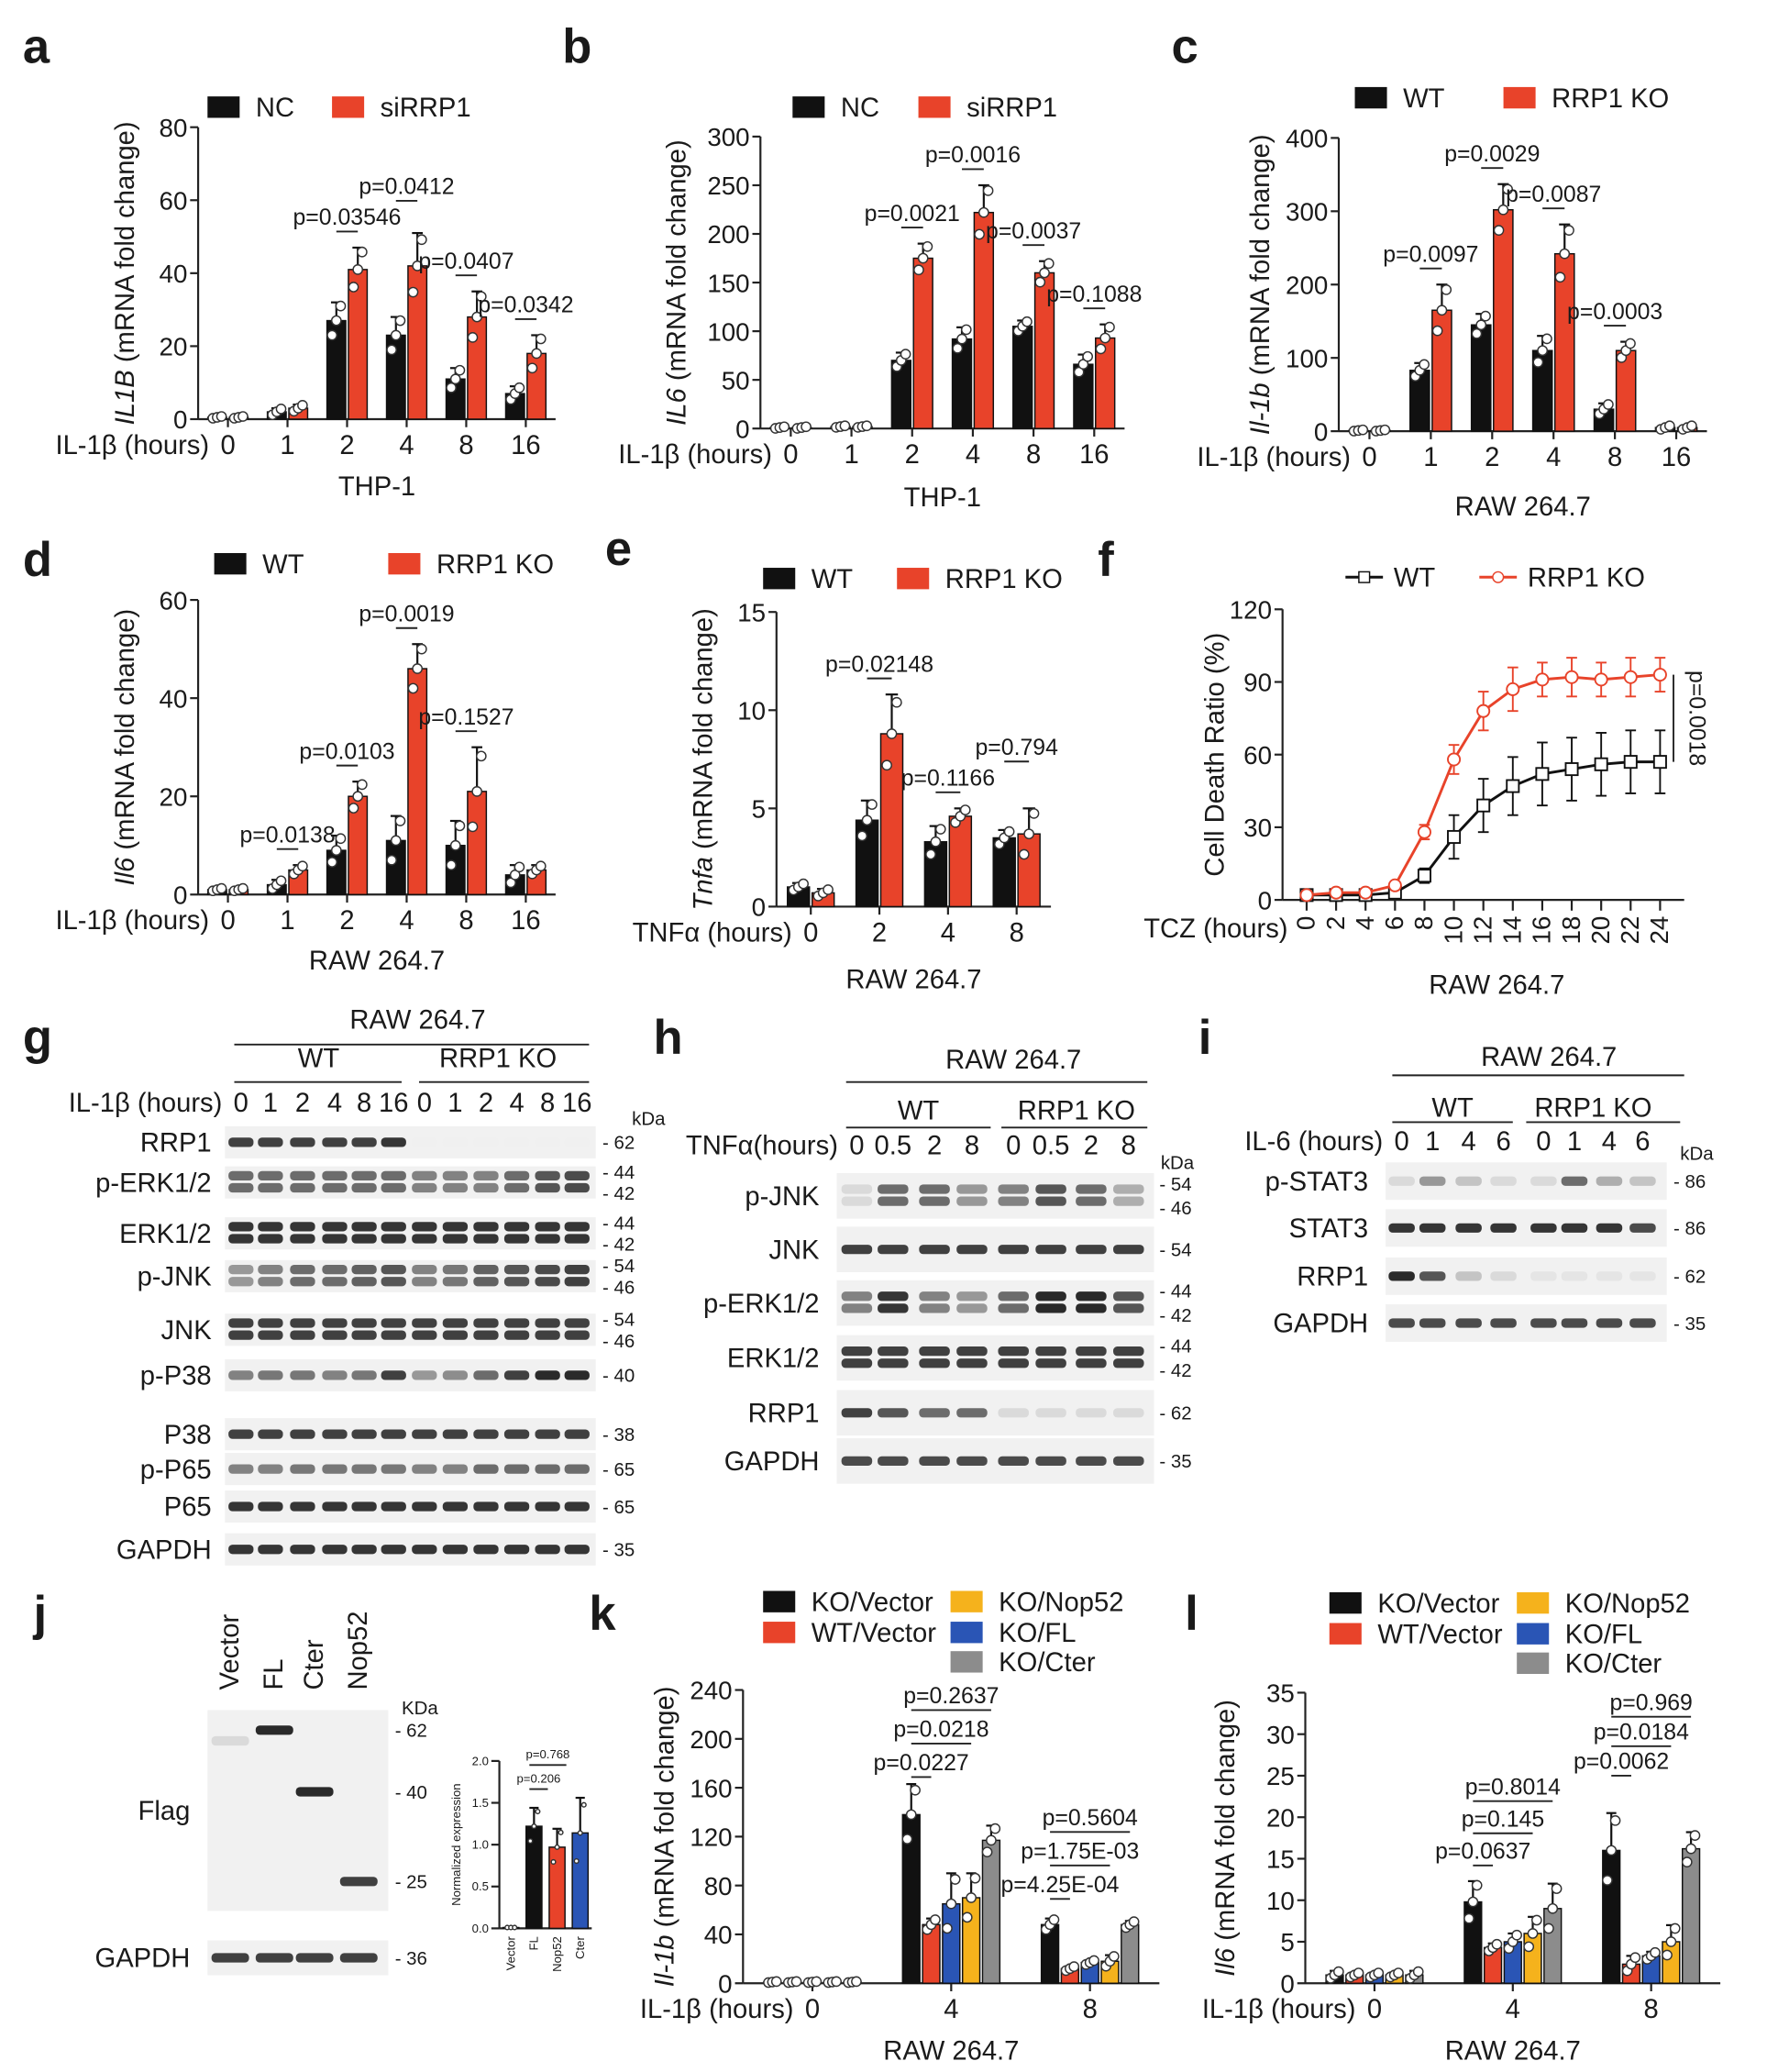 The height and width of the screenshot is (2072, 1767). Describe the element at coordinates (1503, 1819) in the screenshot. I see `p-value-label: p=0.145` at that location.